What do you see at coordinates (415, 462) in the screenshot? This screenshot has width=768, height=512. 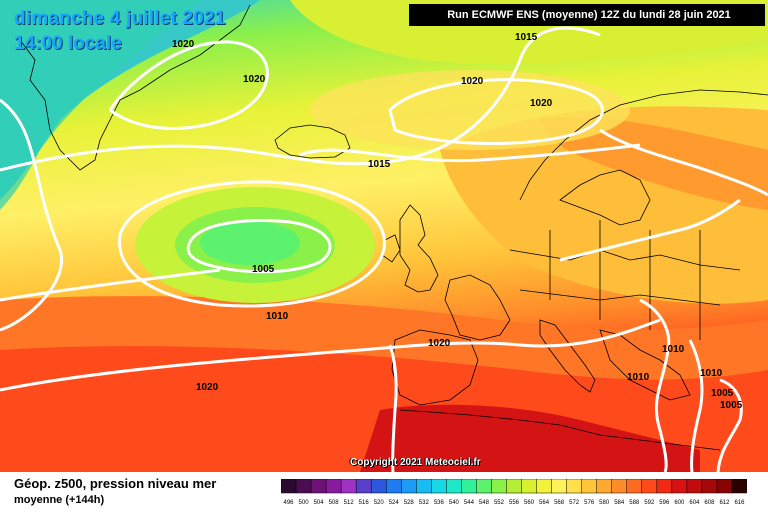 I see `copyright-text: Copyright 2021 Meteociel.fr` at bounding box center [415, 462].